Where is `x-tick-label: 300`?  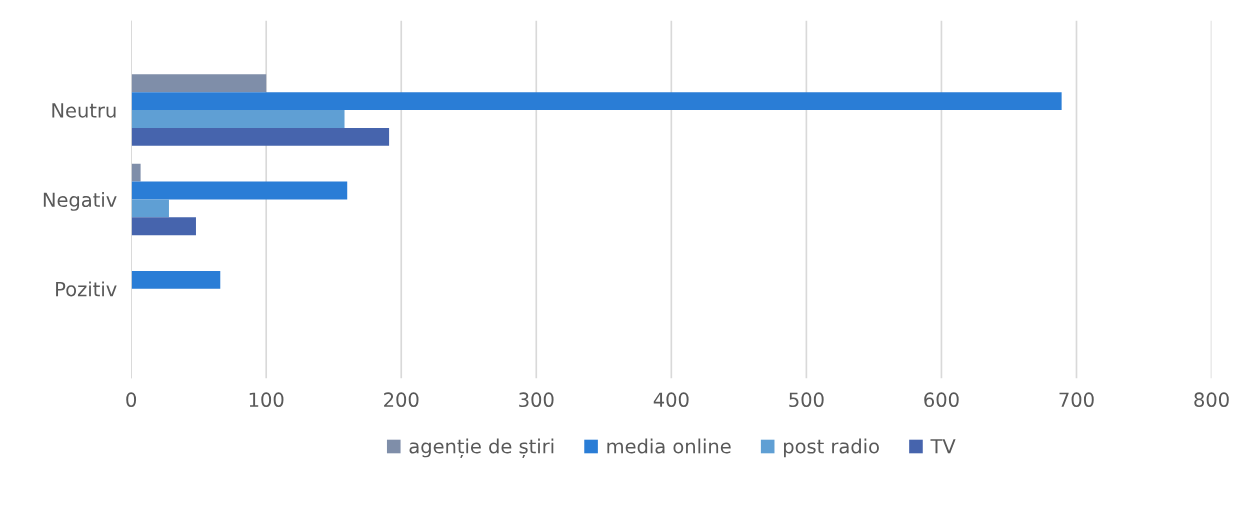
x-tick-label: 300 is located at coordinates (536, 400).